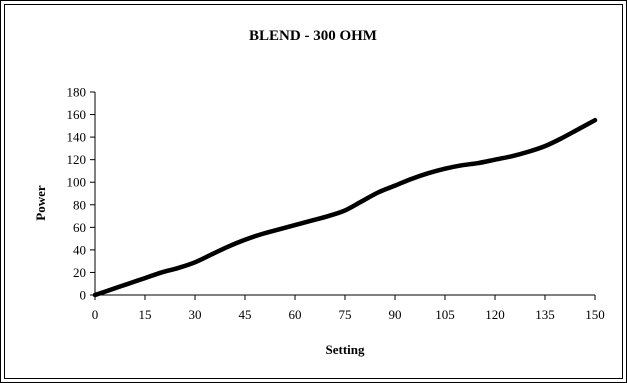 Image resolution: width=627 pixels, height=383 pixels. I want to click on x-tick-label: 150, so click(595, 314).